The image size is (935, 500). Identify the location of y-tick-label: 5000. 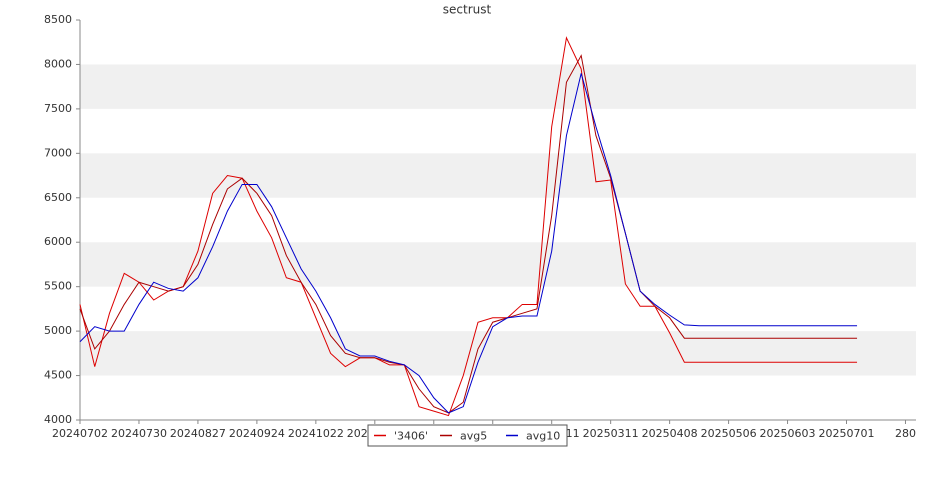
(58, 330).